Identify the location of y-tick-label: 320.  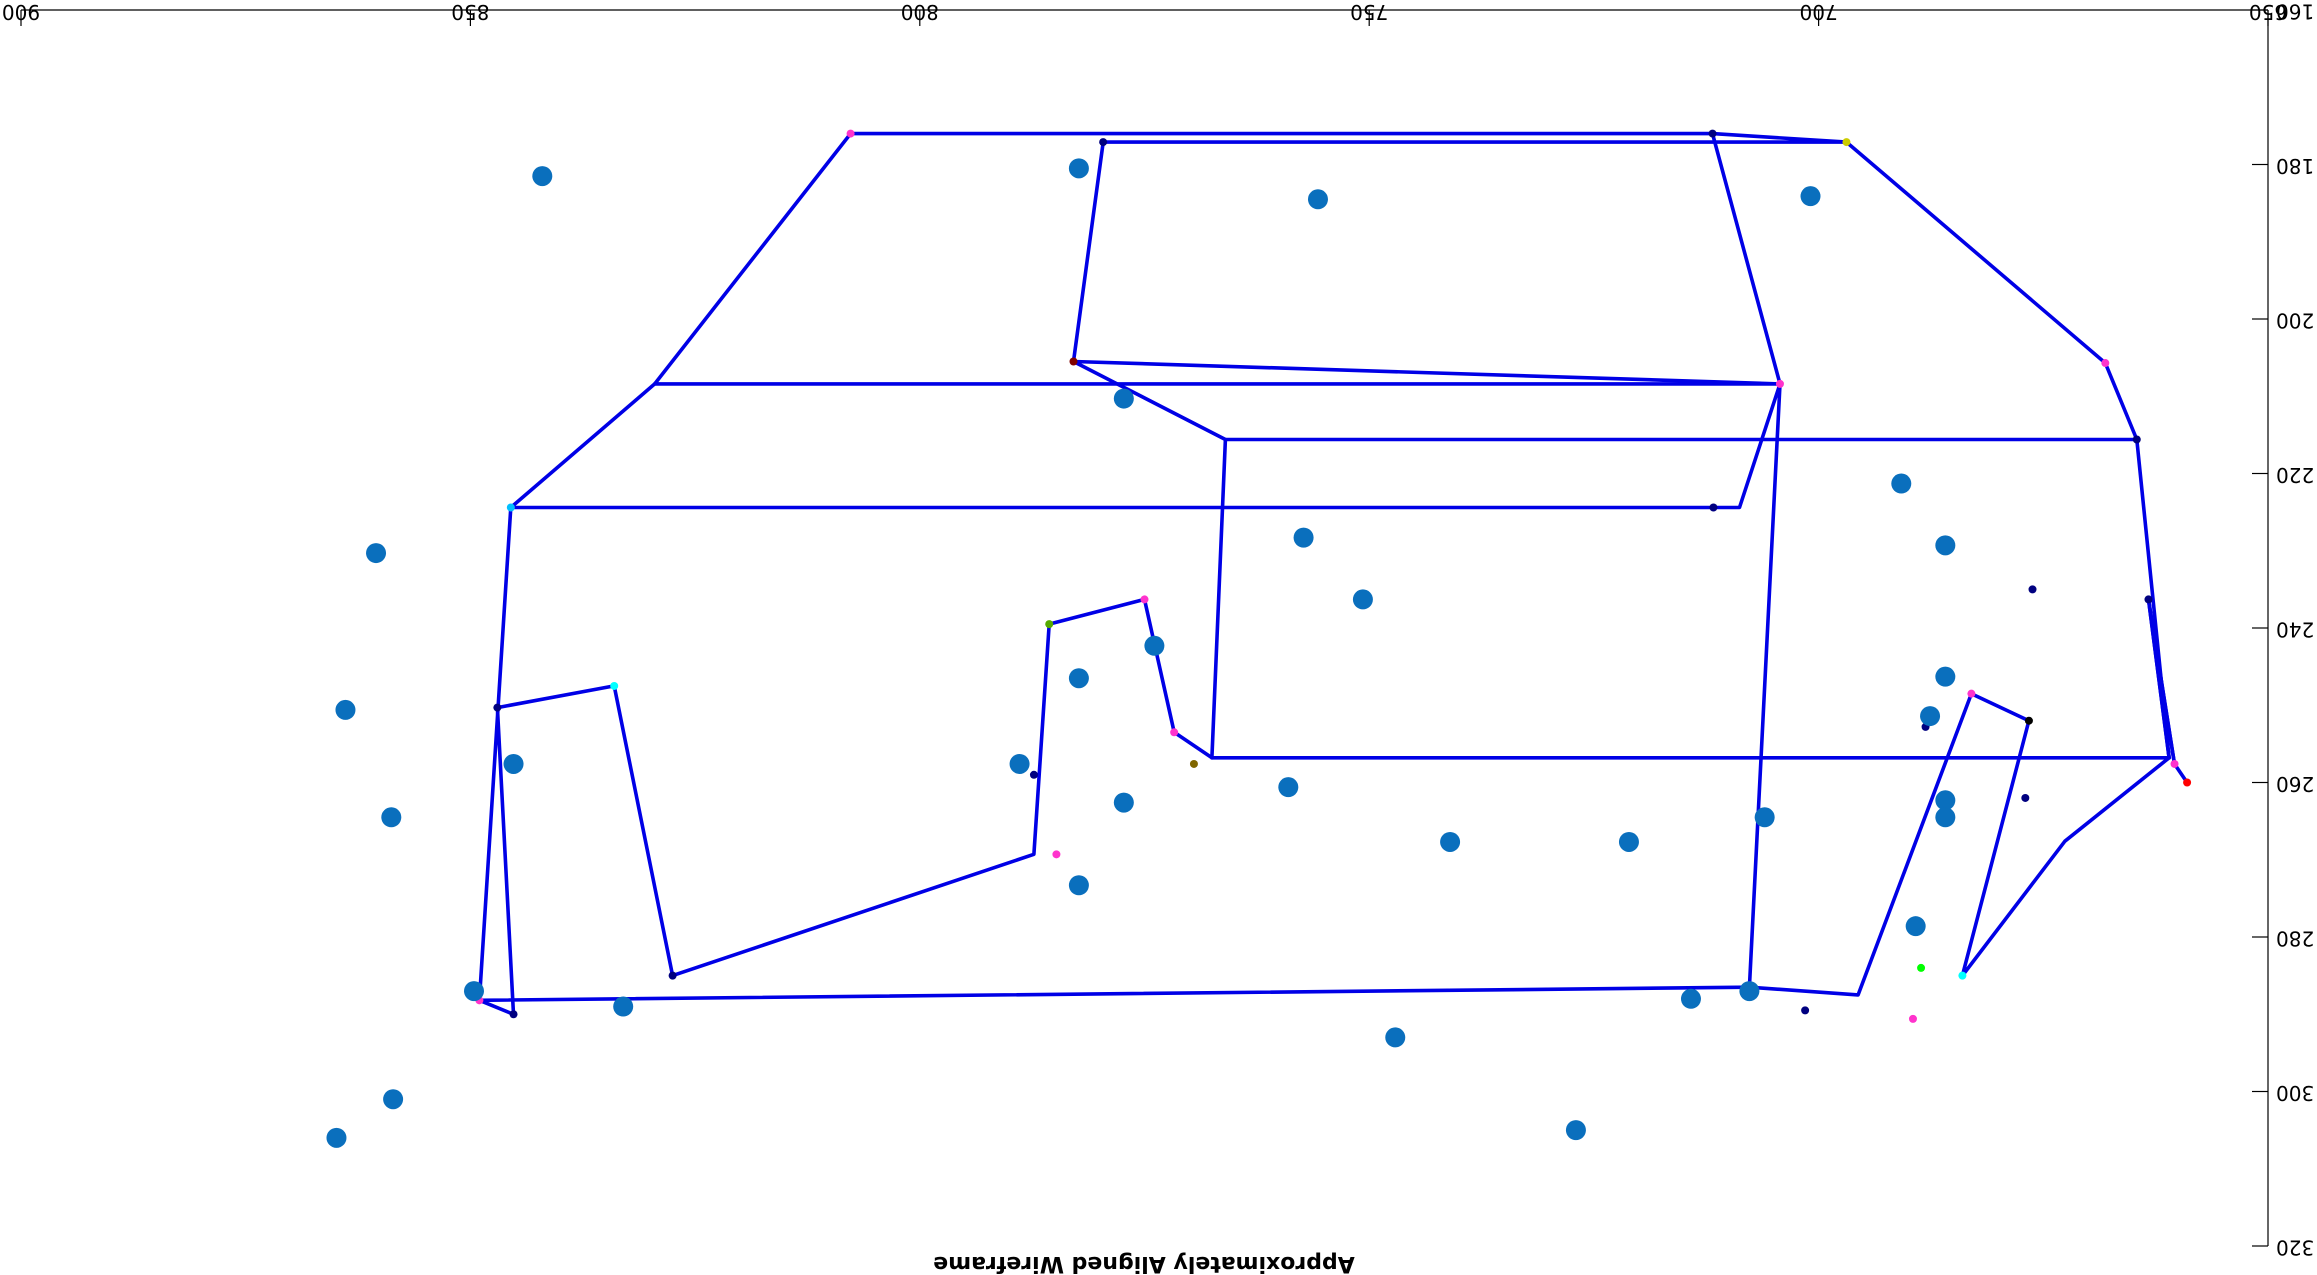
(2295, 1248).